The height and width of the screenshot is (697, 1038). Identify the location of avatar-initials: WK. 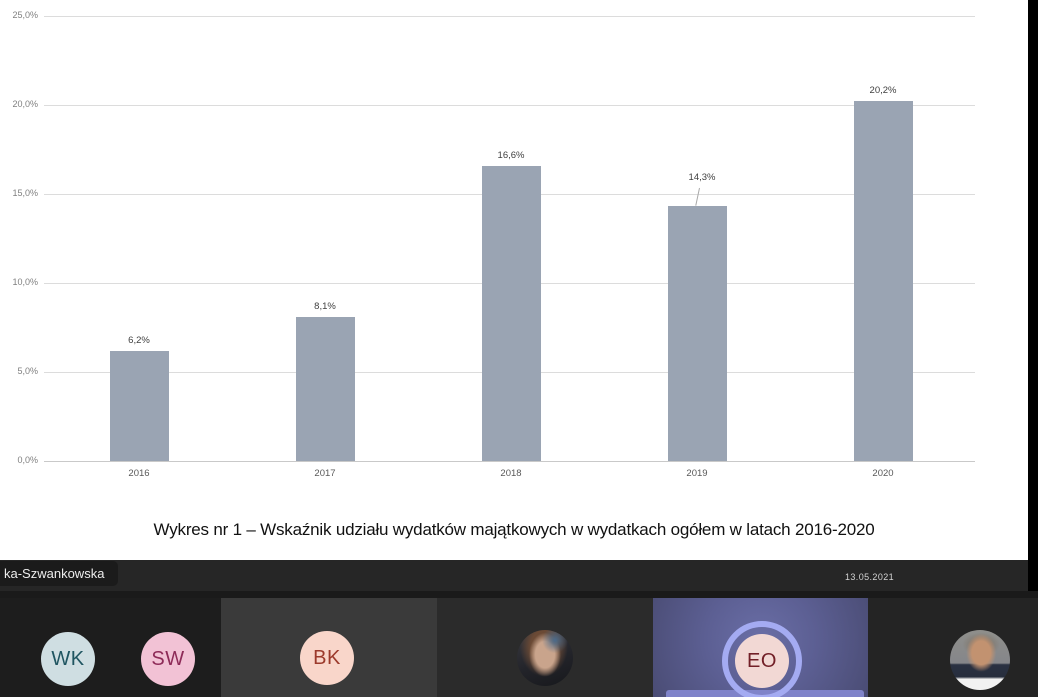
(68, 658).